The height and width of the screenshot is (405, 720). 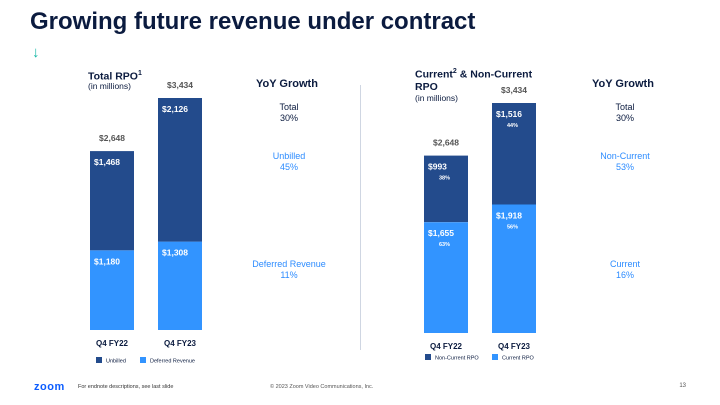 What do you see at coordinates (625, 107) in the screenshot?
I see `right-yoy-total-label: Total` at bounding box center [625, 107].